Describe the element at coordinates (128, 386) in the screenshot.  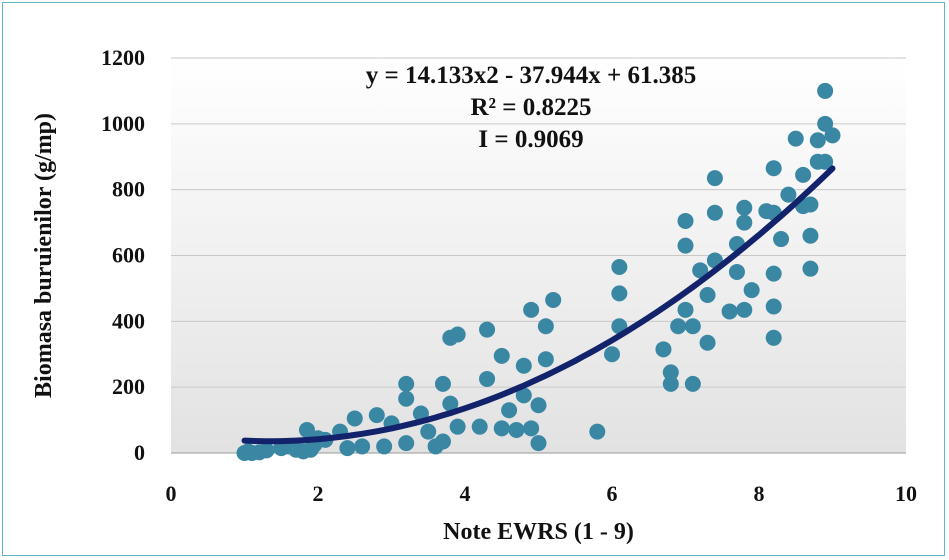
I see `y-tick-label: 200` at that location.